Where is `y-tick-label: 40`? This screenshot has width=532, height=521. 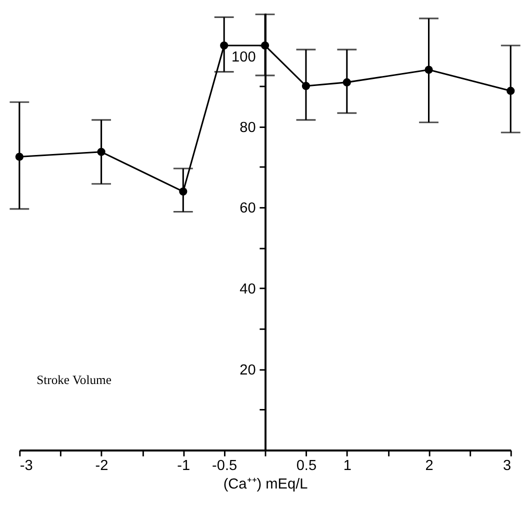
y-tick-label: 40 is located at coordinates (248, 290).